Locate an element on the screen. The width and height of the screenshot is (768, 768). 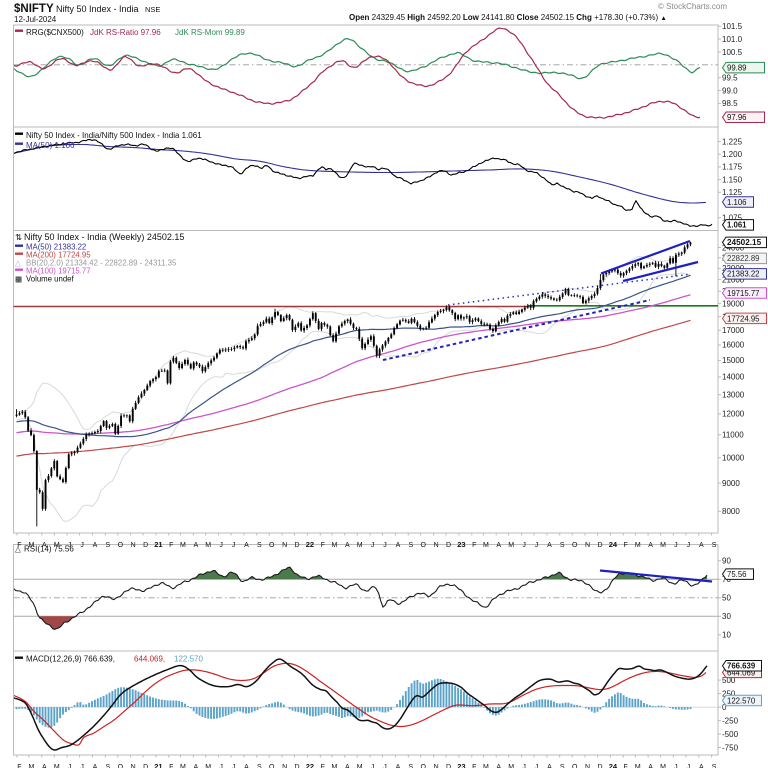
svg-text: 10 is located at coordinates (726, 635).